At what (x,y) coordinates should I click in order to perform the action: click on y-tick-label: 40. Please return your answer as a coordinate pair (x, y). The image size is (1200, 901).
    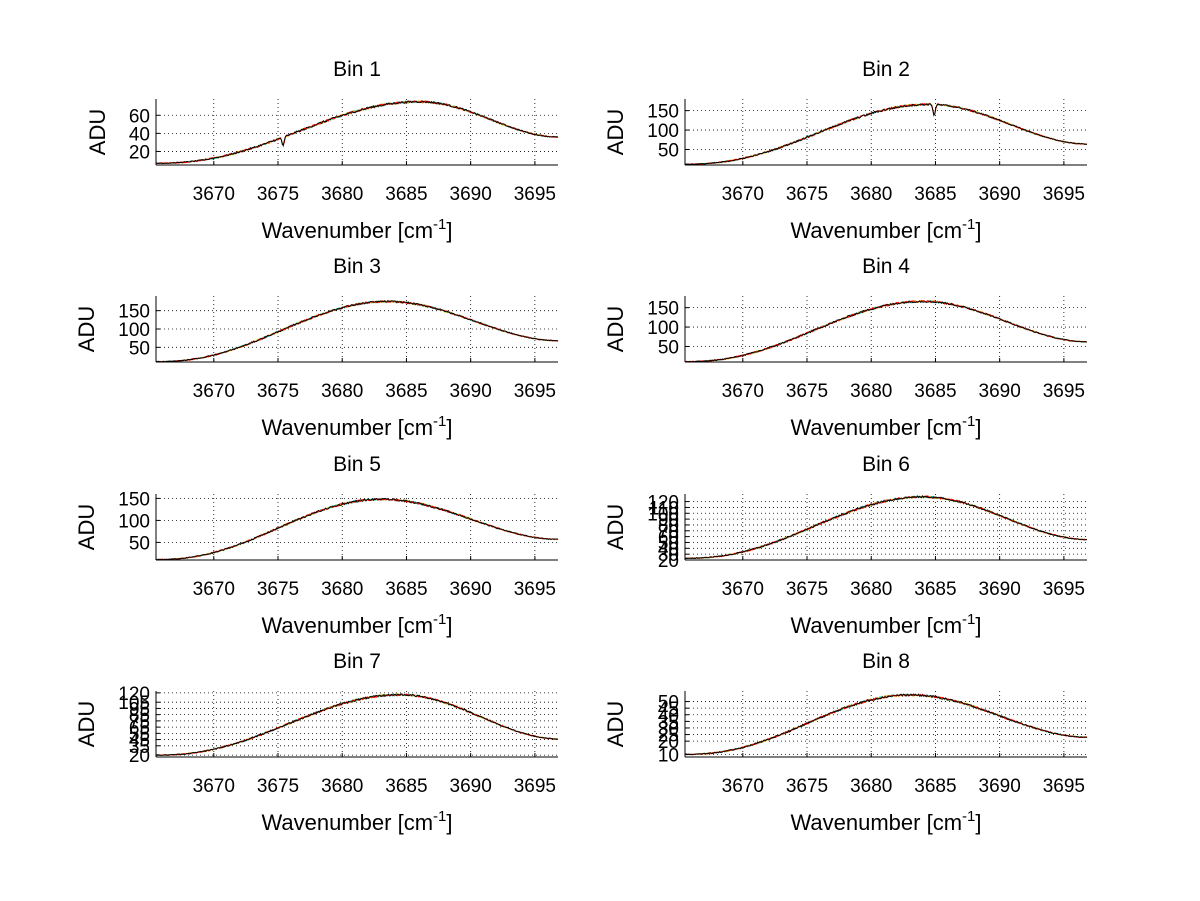
    Looking at the image, I should click on (668, 716).